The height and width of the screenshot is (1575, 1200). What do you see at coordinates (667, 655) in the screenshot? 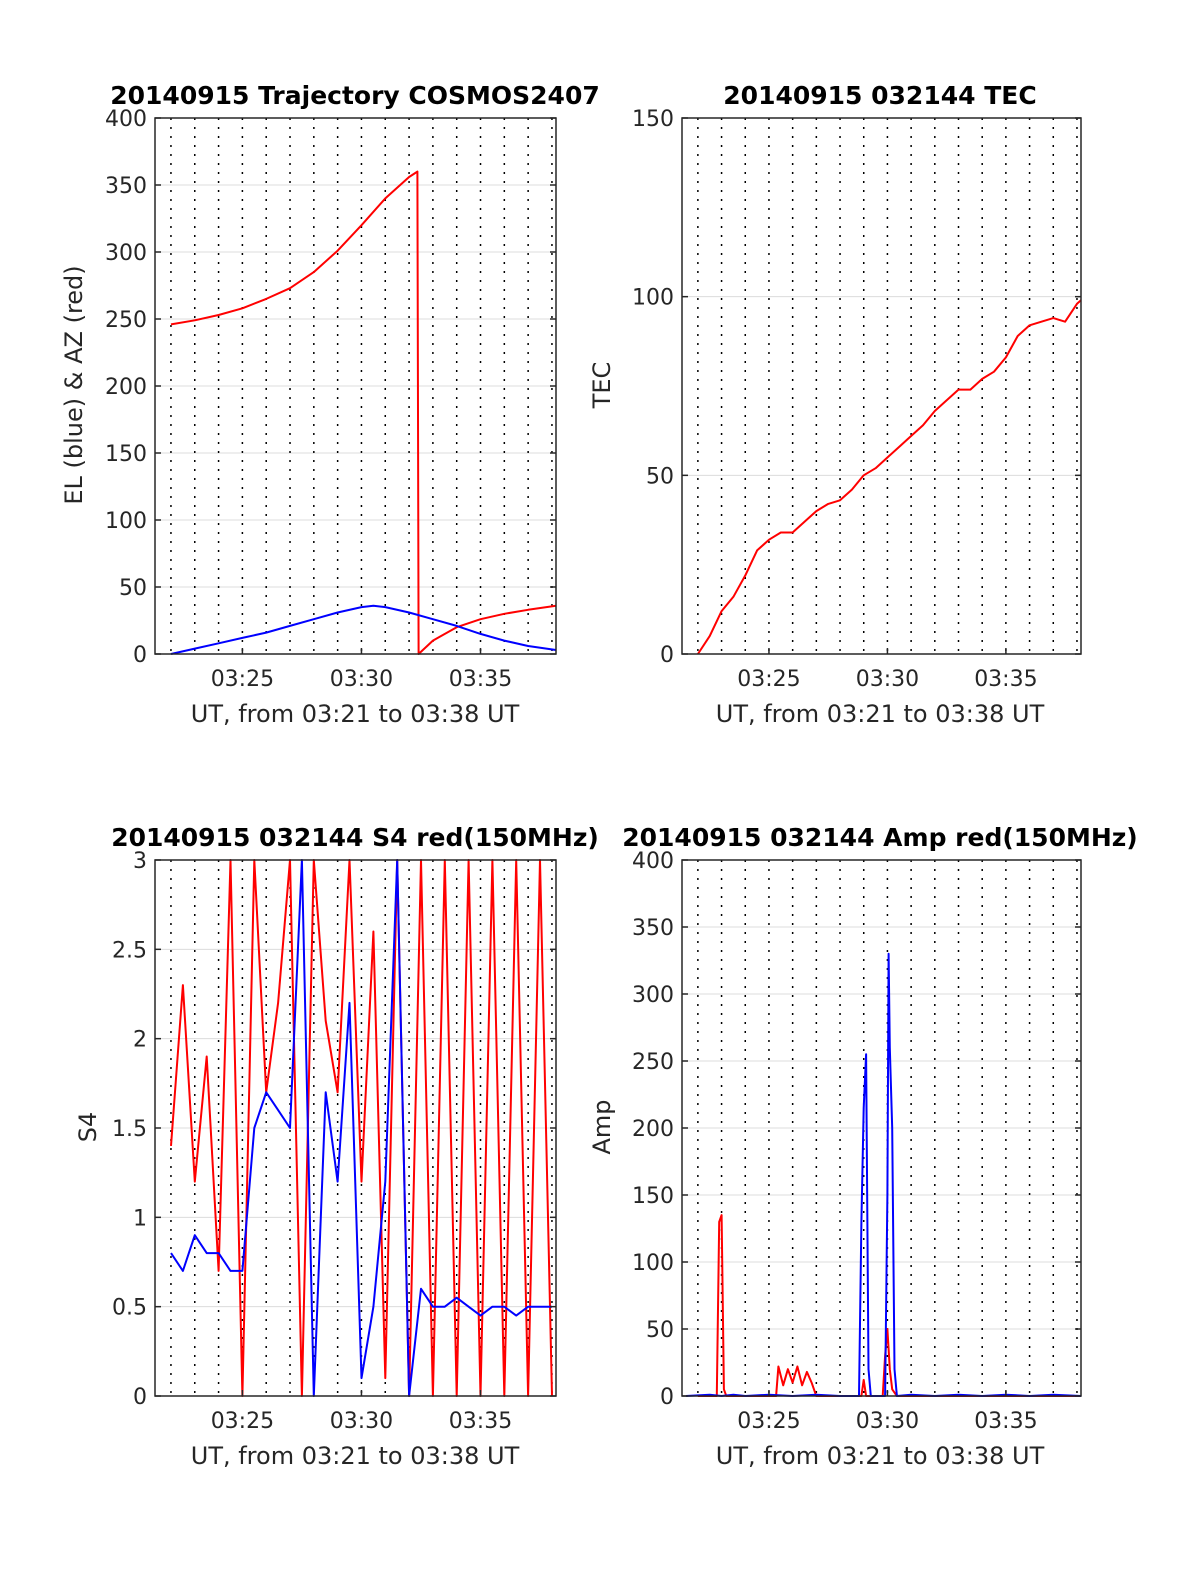
I see `tec-ytick-label: 0` at bounding box center [667, 655].